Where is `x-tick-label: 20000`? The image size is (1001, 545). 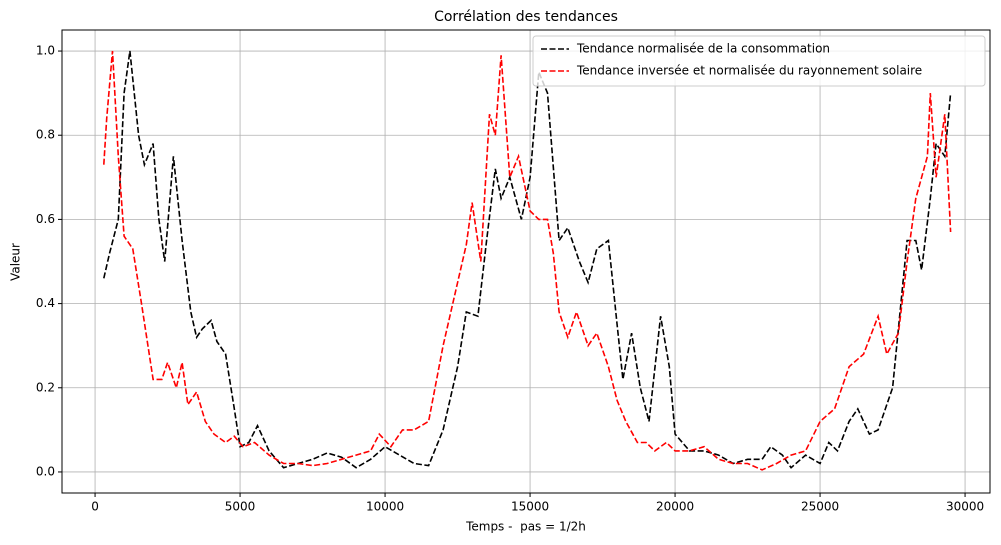 x-tick-label: 20000 is located at coordinates (675, 507).